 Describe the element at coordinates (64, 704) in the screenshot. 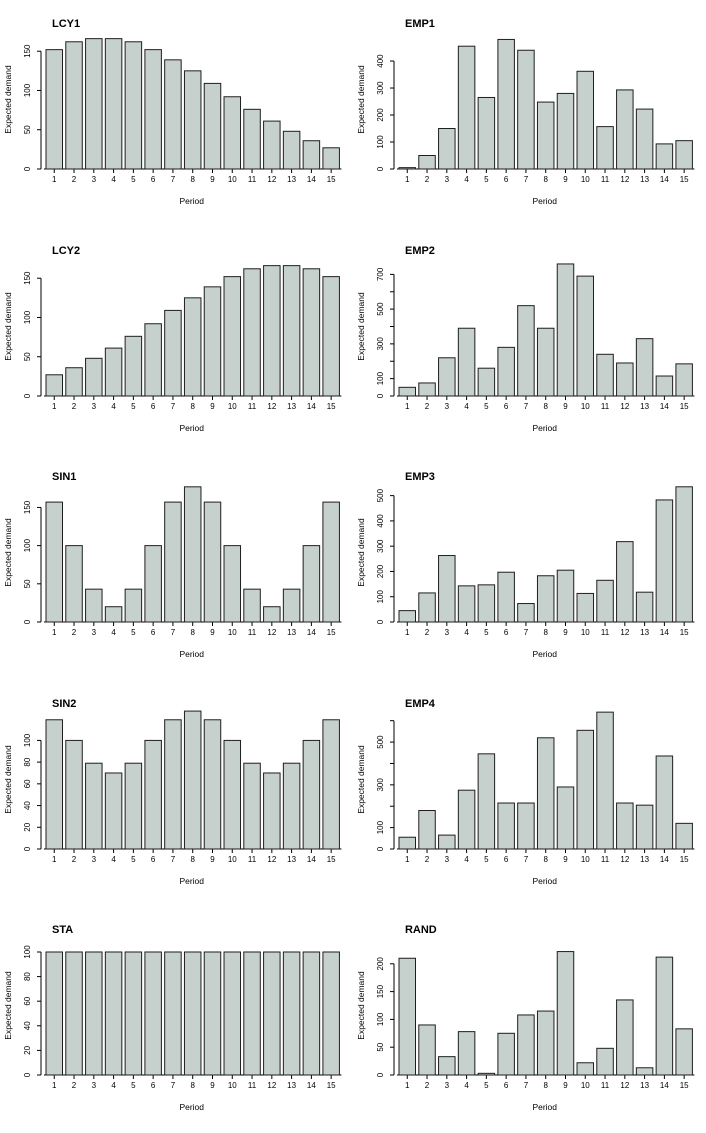

I see `chart-title: SIN2` at that location.